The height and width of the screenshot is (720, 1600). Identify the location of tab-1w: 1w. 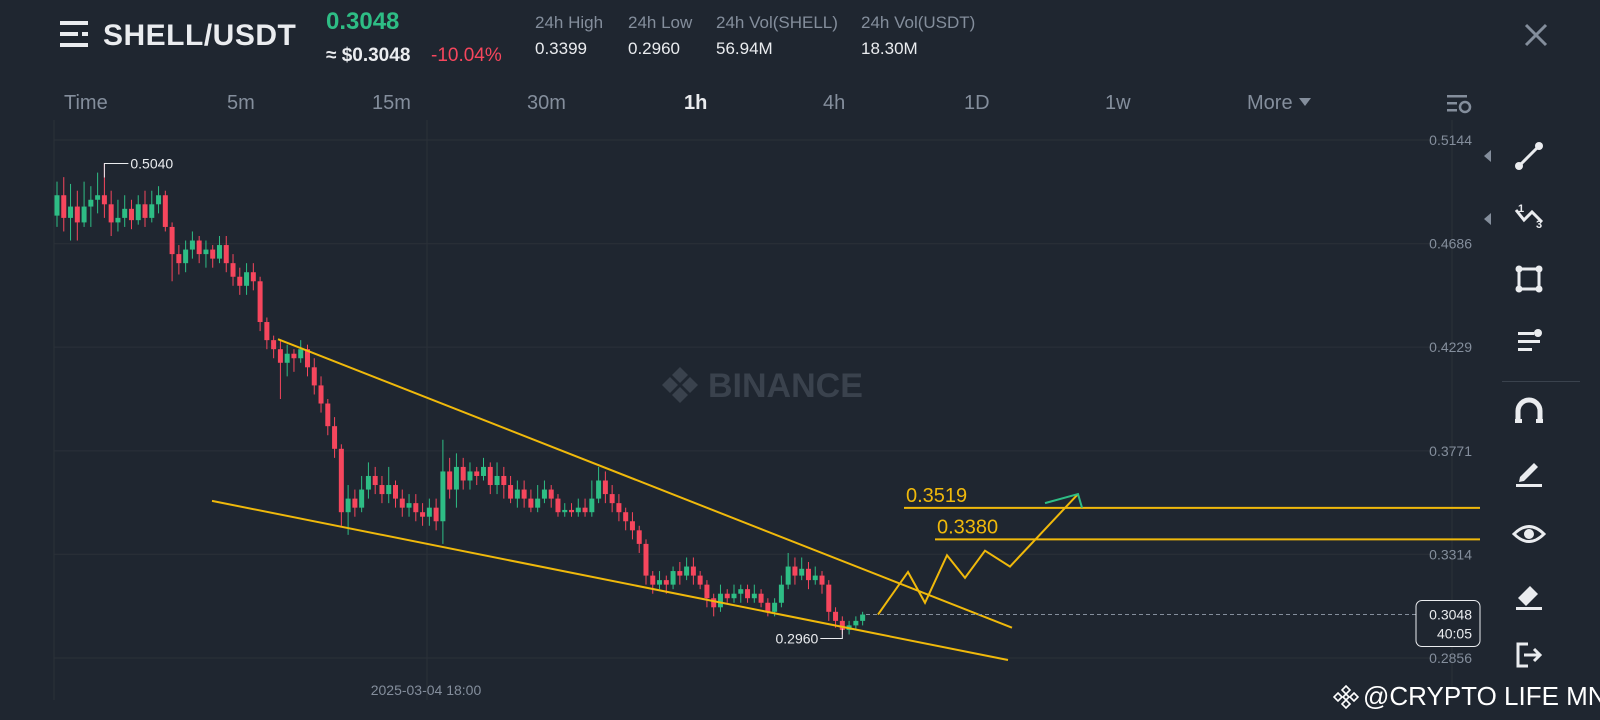
(1118, 103).